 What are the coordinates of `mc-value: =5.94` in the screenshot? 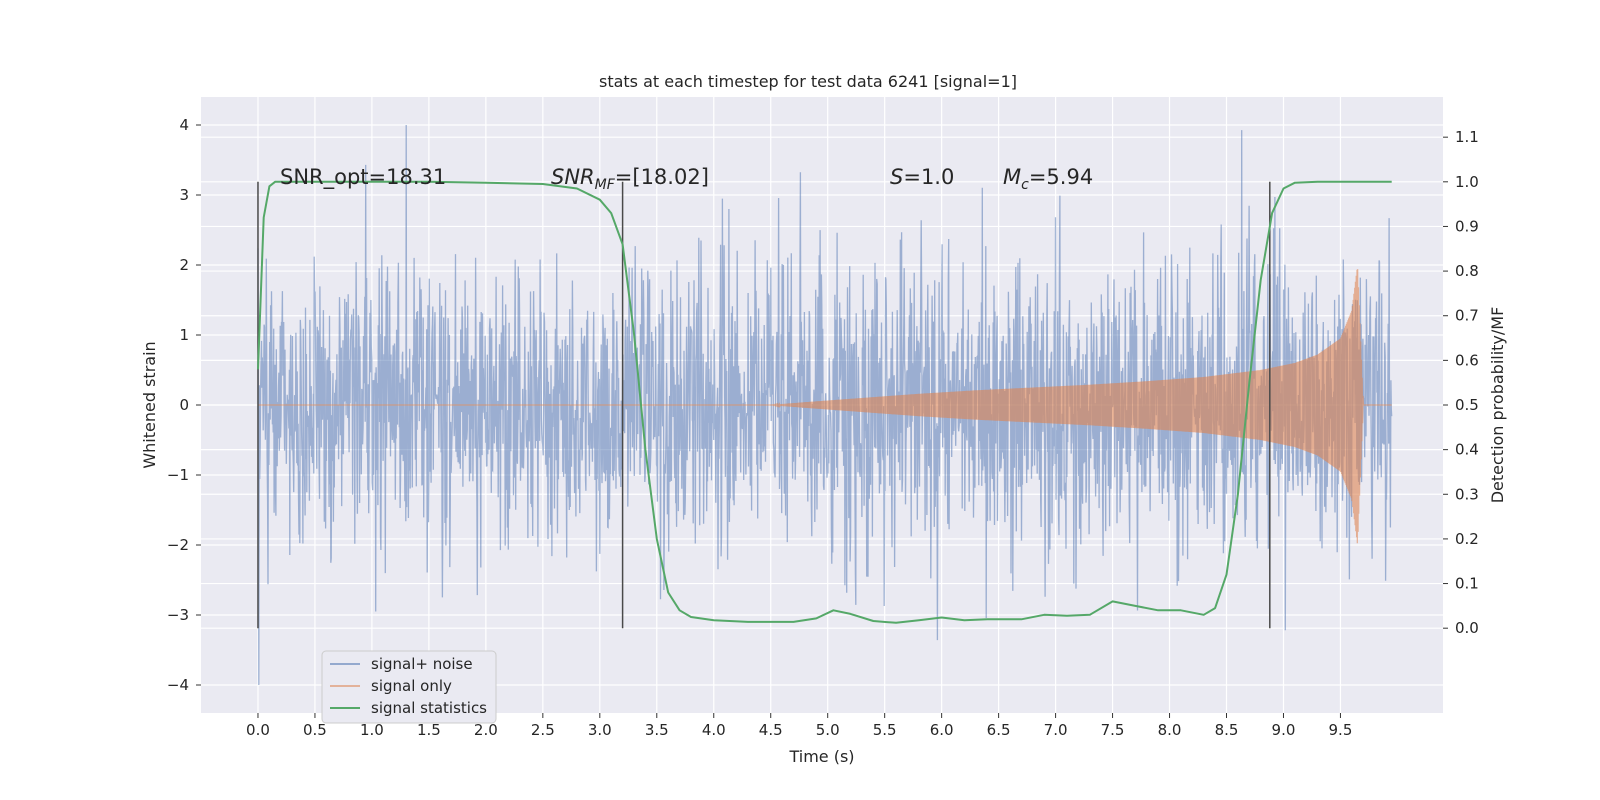 It's located at (1061, 177).